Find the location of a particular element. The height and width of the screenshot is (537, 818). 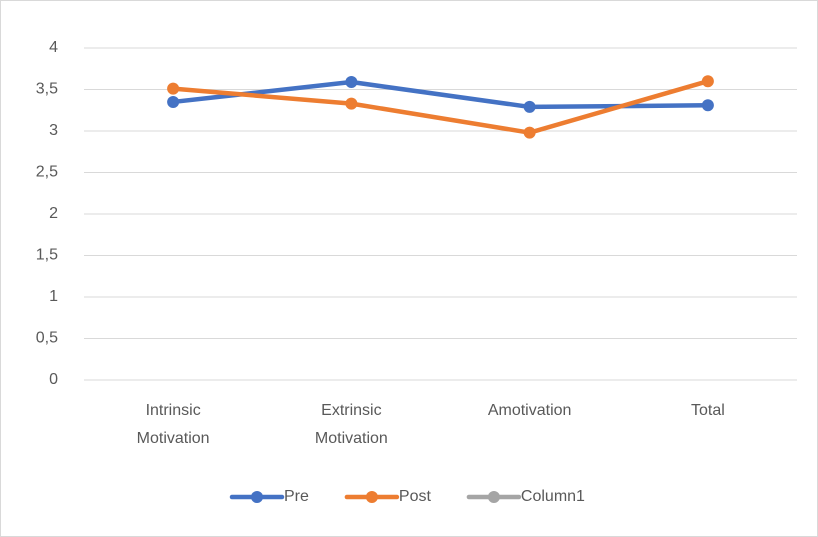

y-tick-label: 0,5 is located at coordinates (47, 338).